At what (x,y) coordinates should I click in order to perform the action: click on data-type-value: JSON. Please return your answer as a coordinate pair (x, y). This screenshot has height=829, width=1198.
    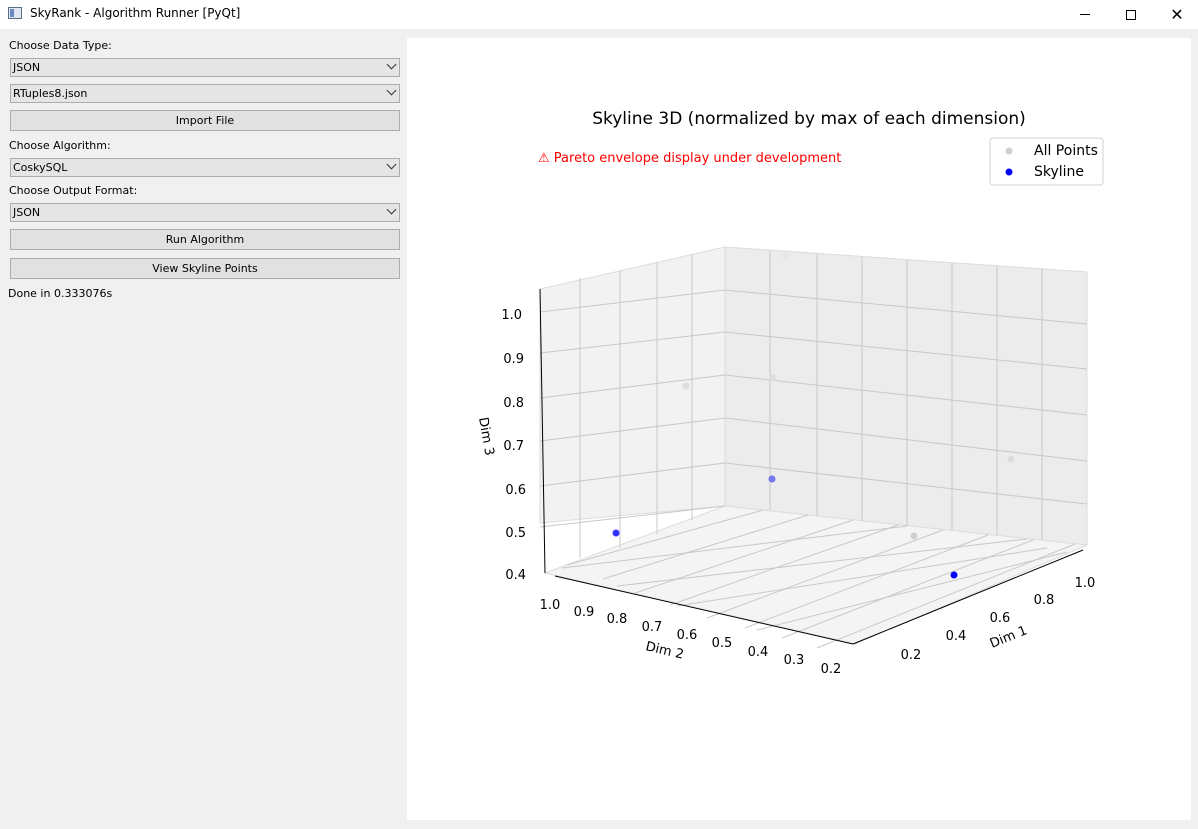
    Looking at the image, I should click on (27, 67).